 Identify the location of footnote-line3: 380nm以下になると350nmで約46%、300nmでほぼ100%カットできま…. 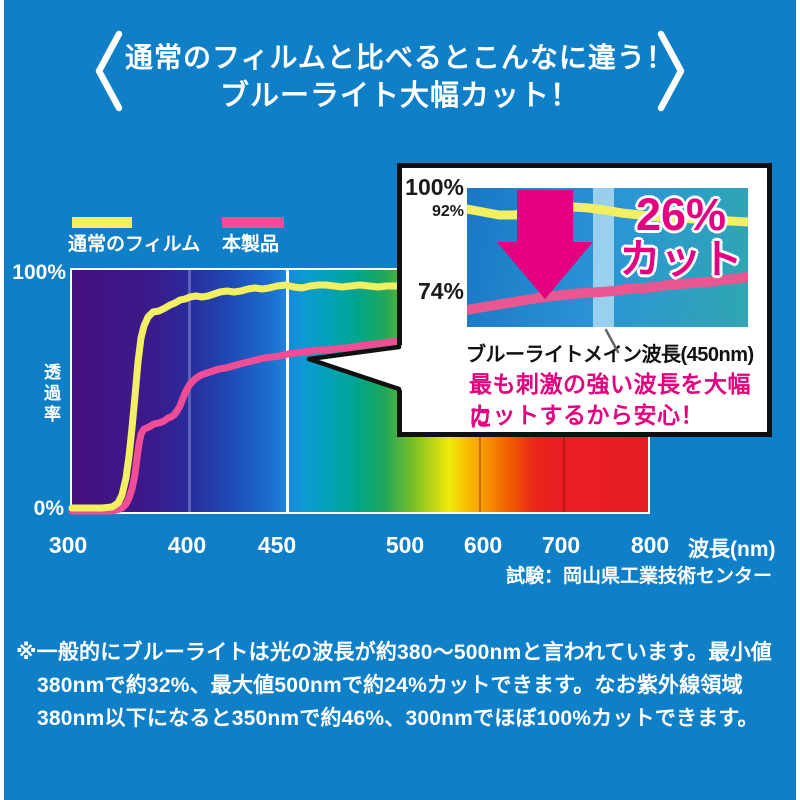
(398, 718).